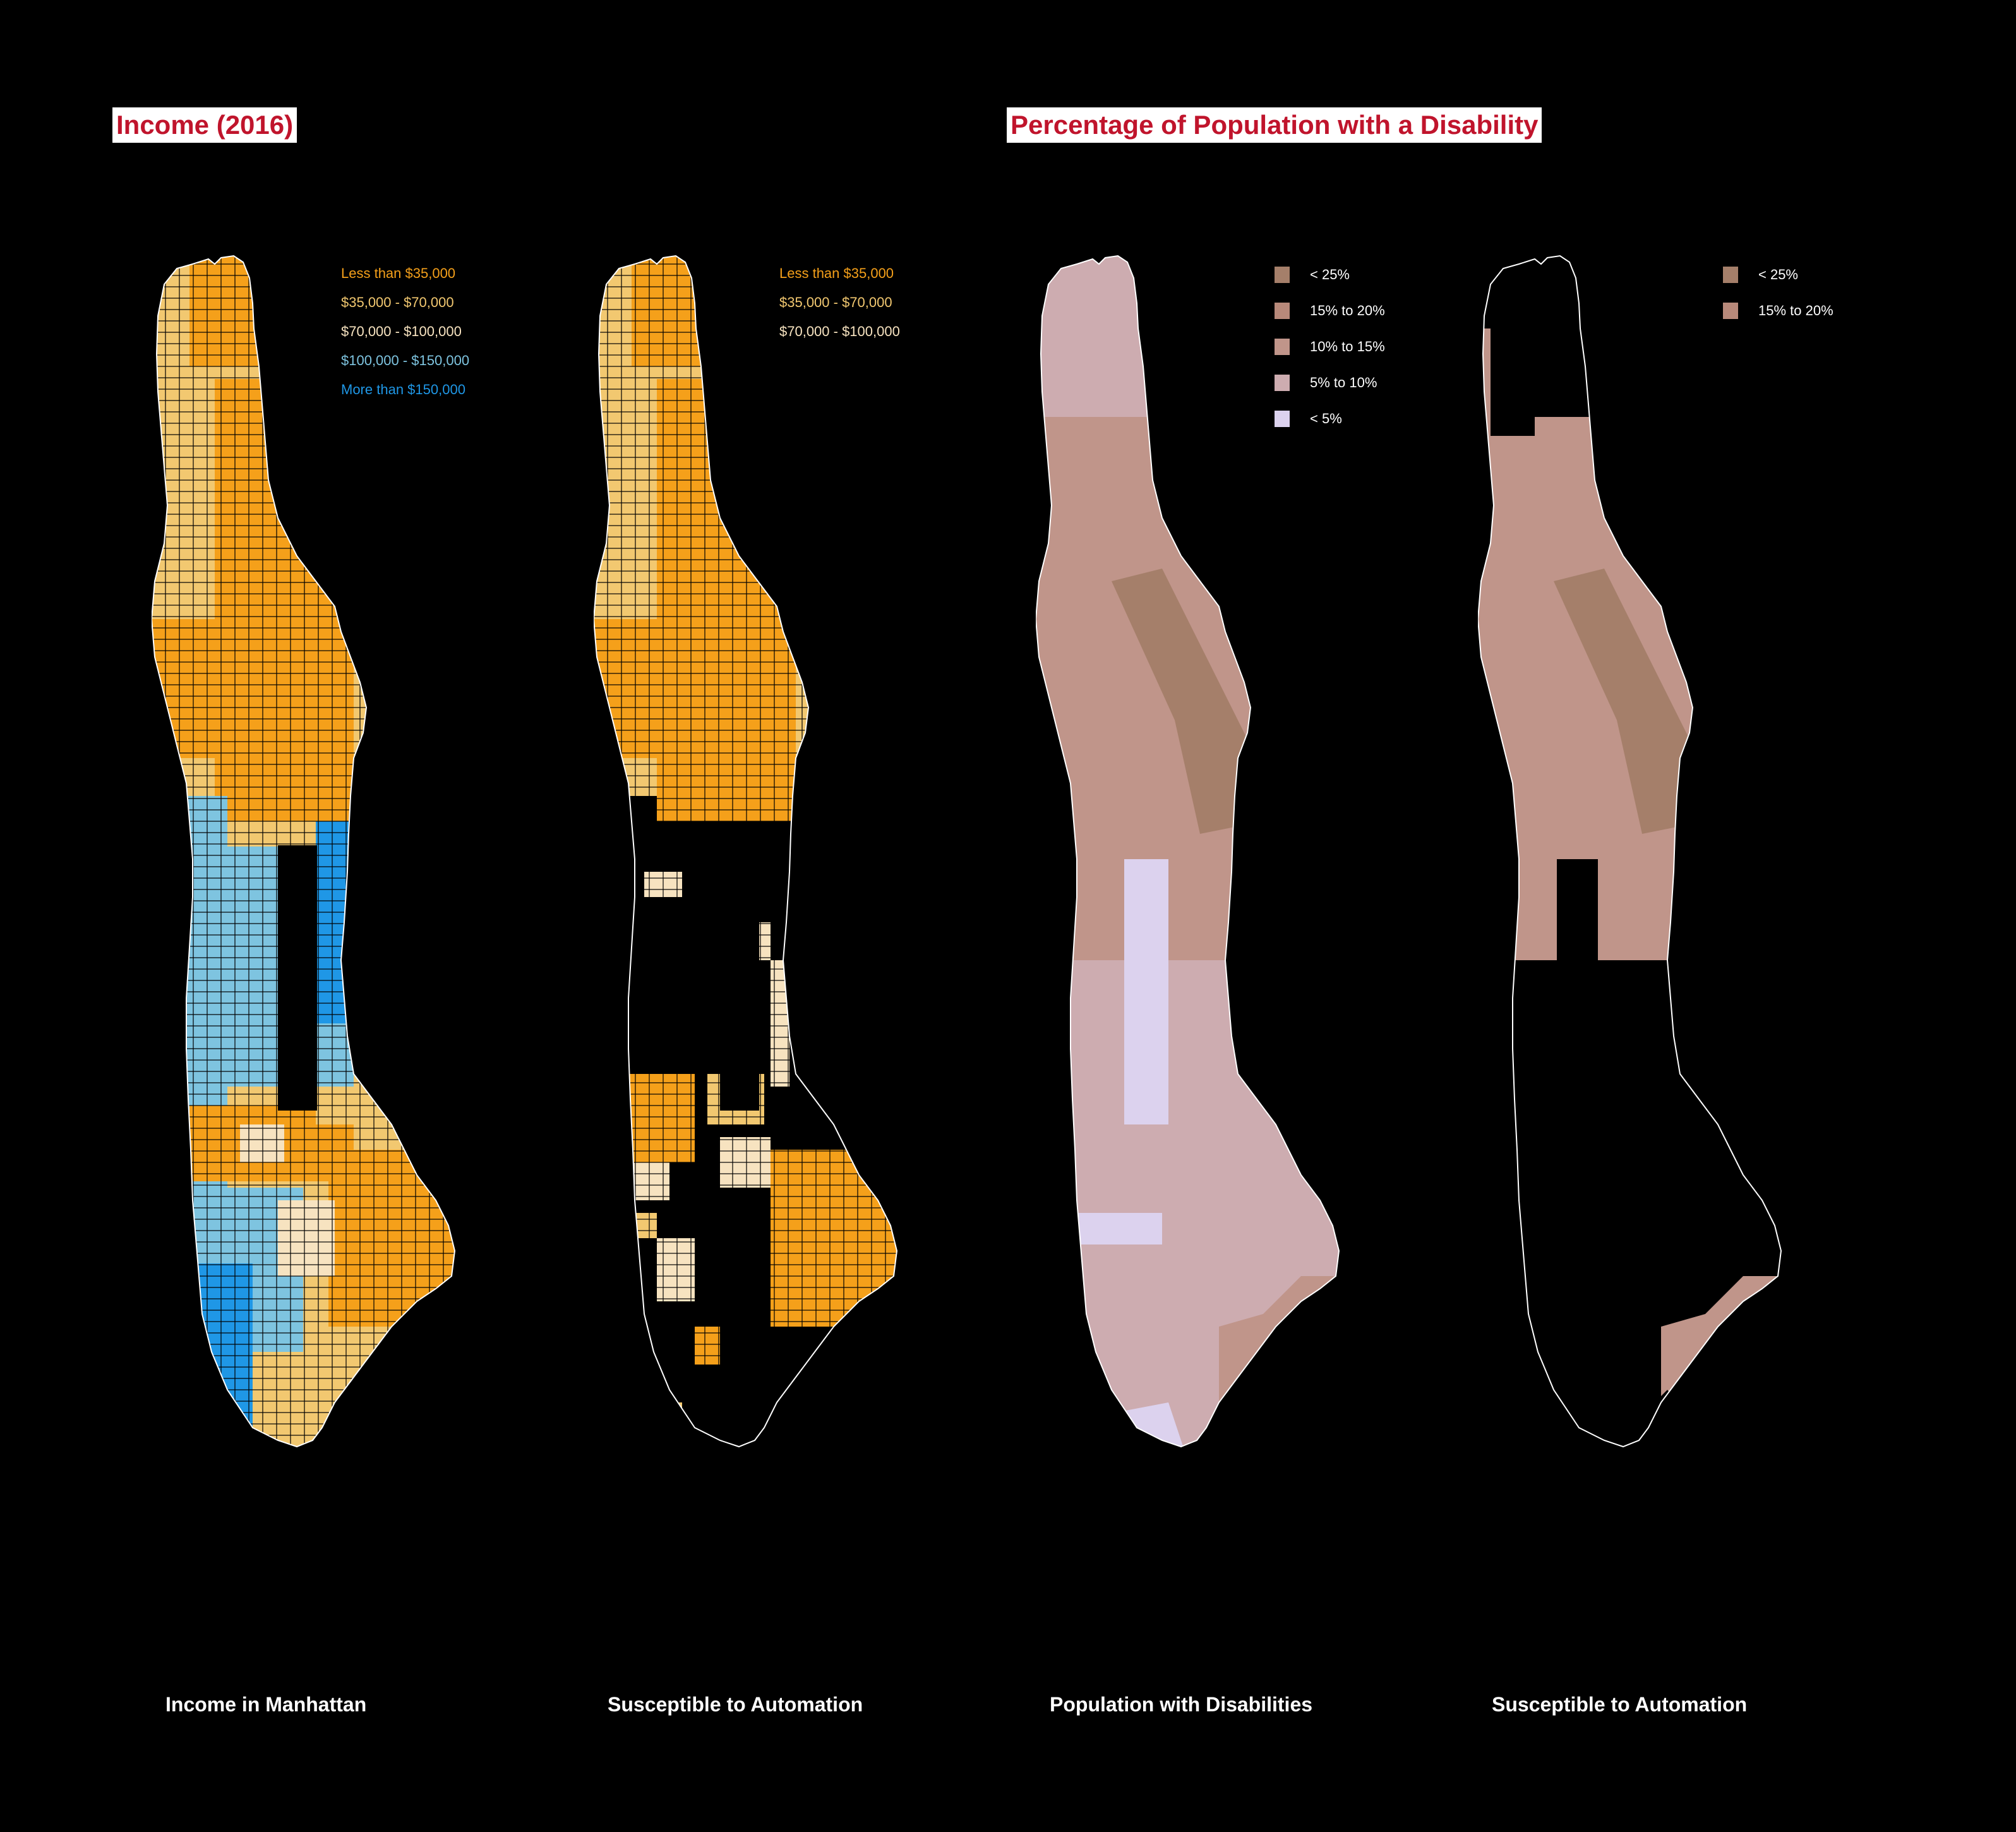 The height and width of the screenshot is (1832, 2016). I want to click on caption-disability: Population with Disabilities, so click(1181, 1704).